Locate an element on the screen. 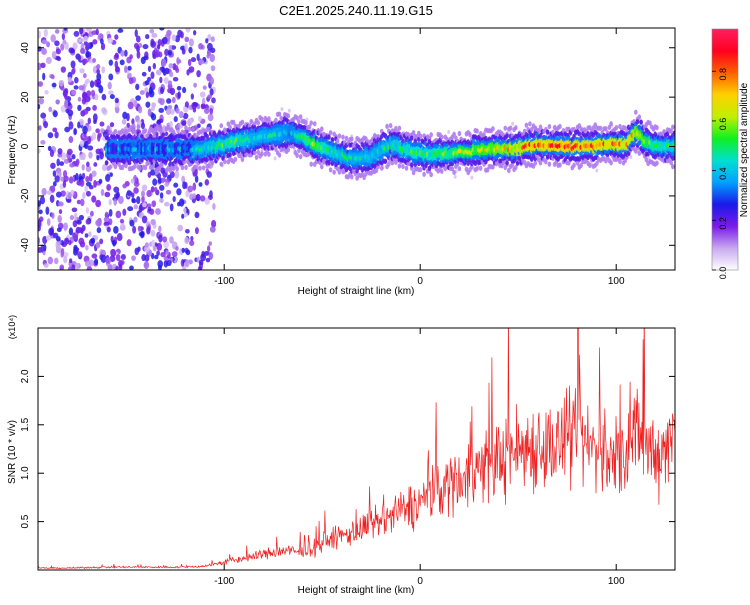  snr-y-label: SNR (10 * v/v) is located at coordinates (12, 452).